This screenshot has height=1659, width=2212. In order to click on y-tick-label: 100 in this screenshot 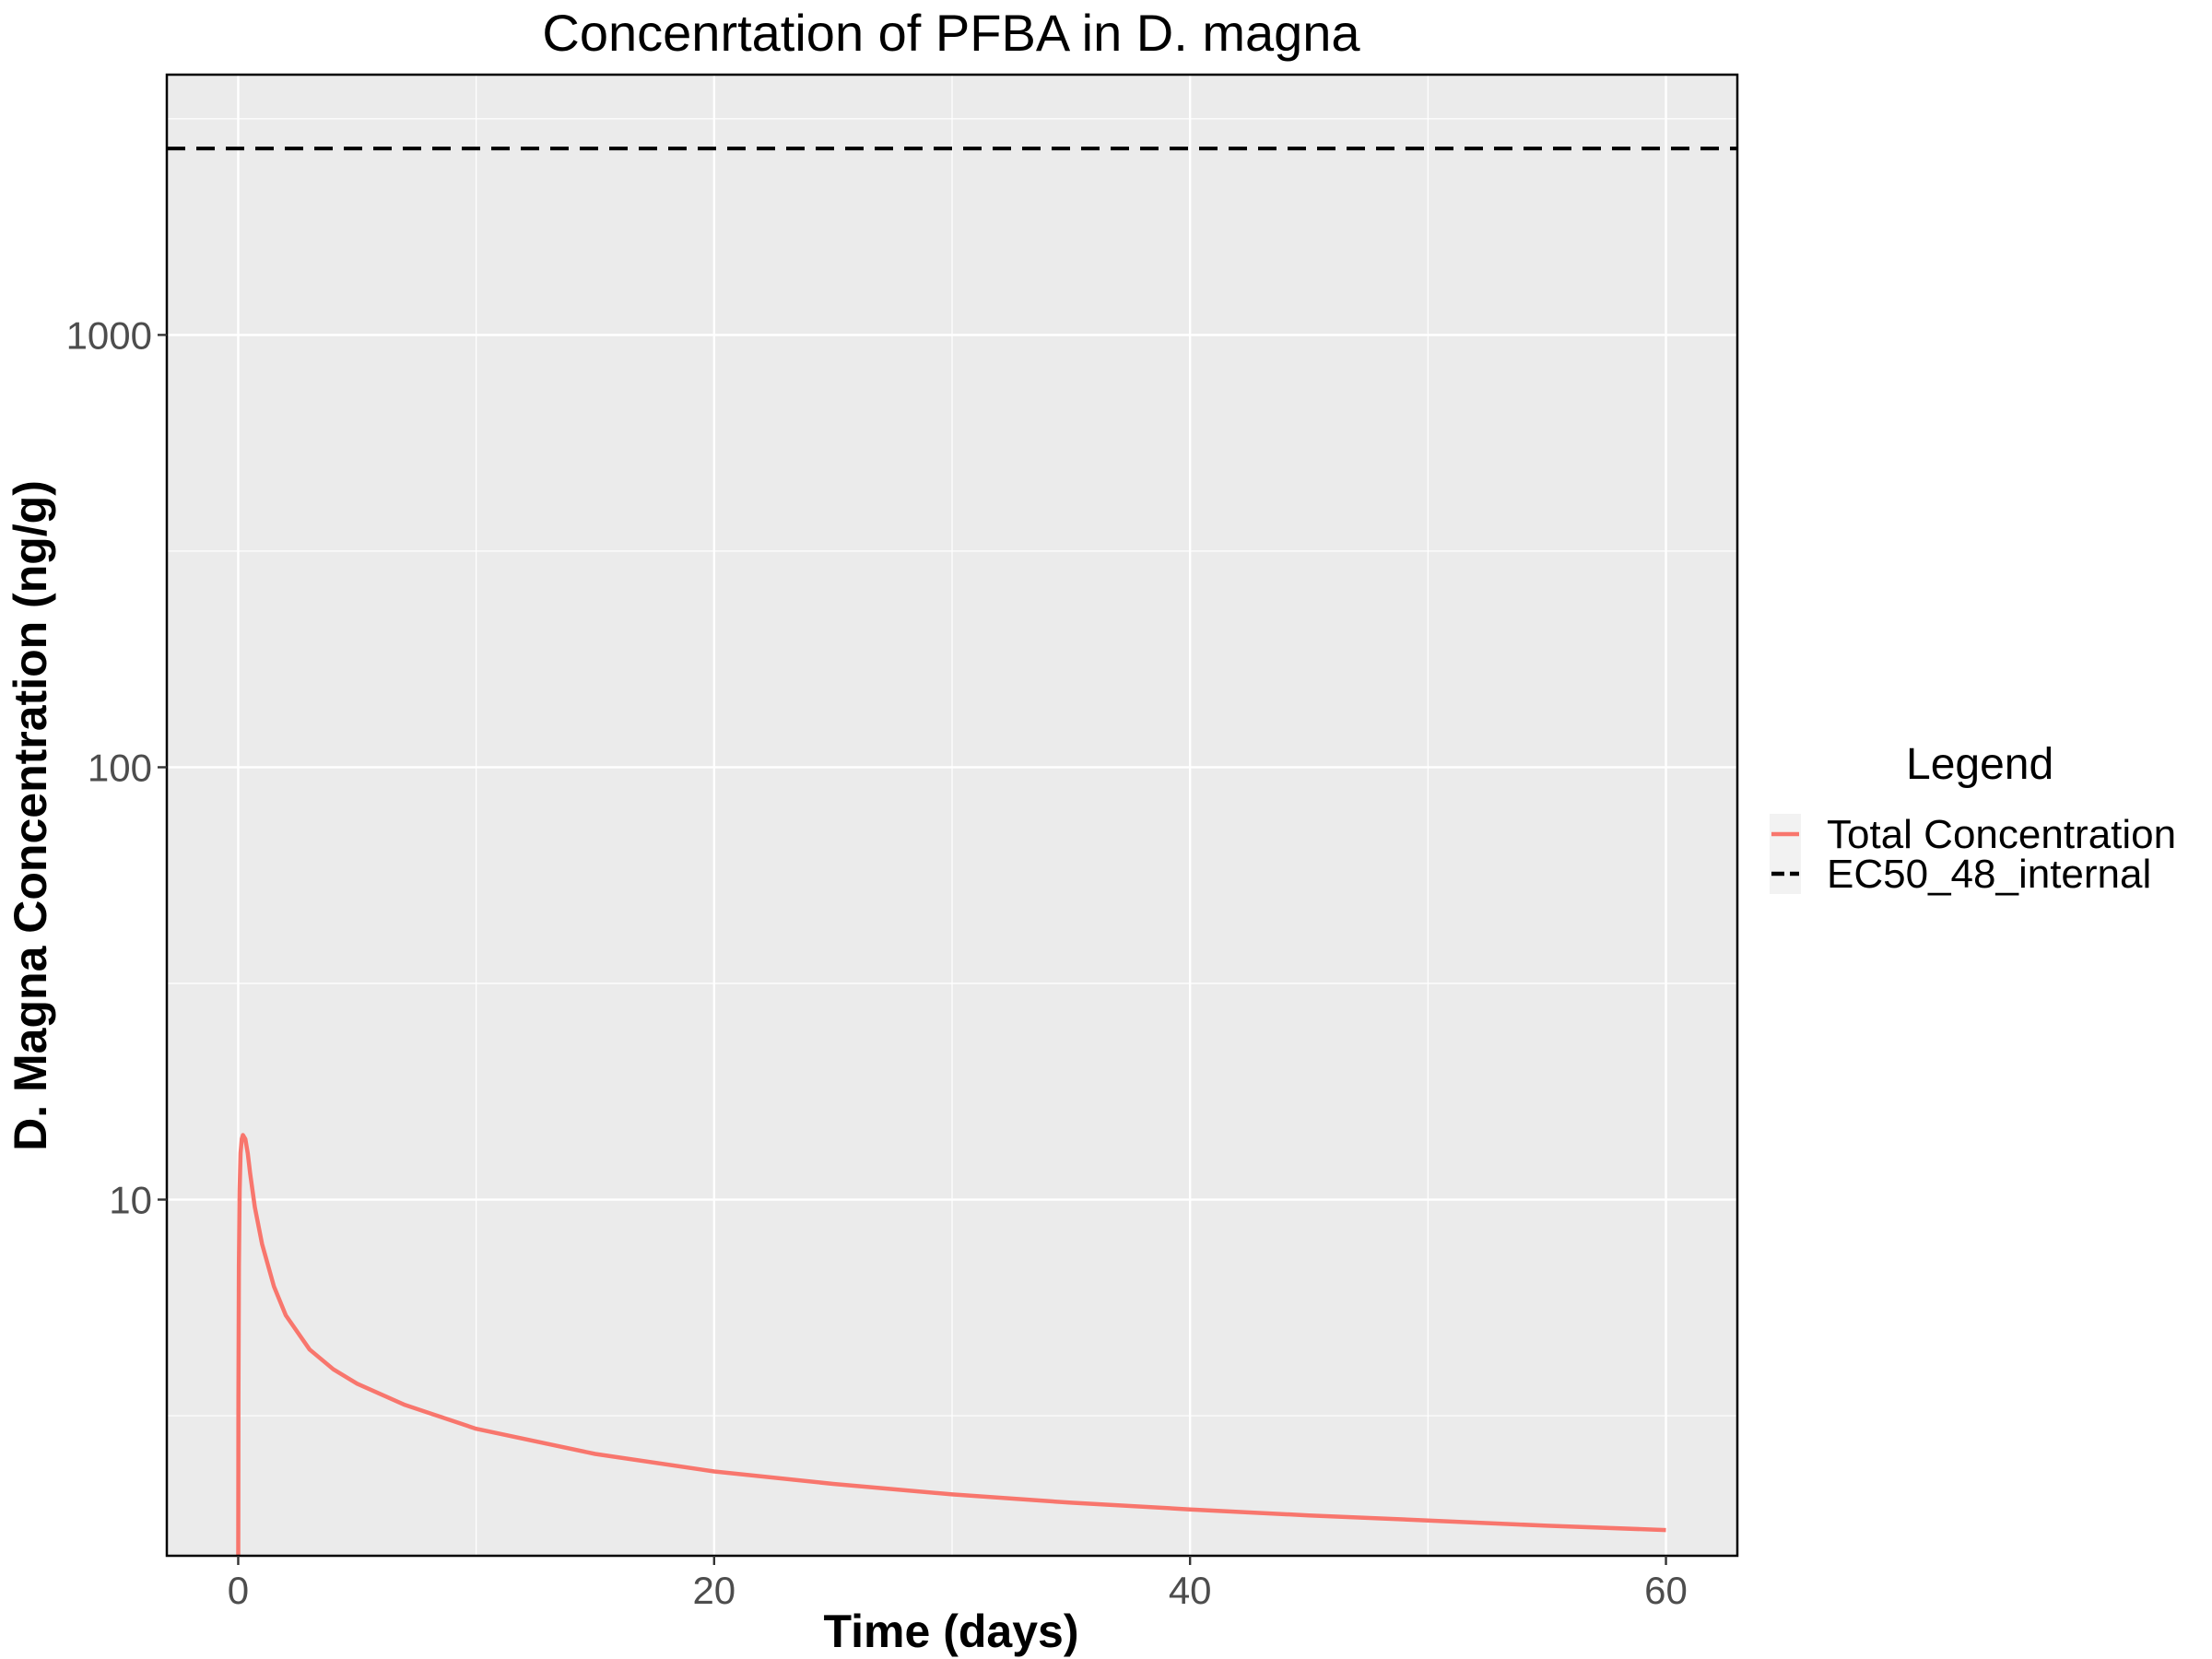, I will do `click(120, 767)`.